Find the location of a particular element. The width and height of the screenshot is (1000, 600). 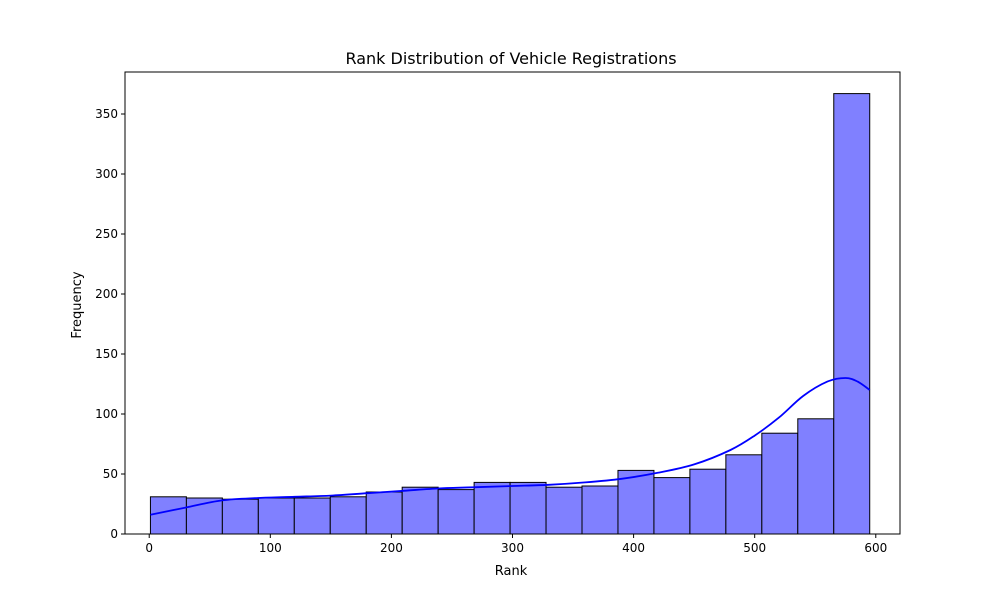

x-tick-label: 300 is located at coordinates (512, 548).